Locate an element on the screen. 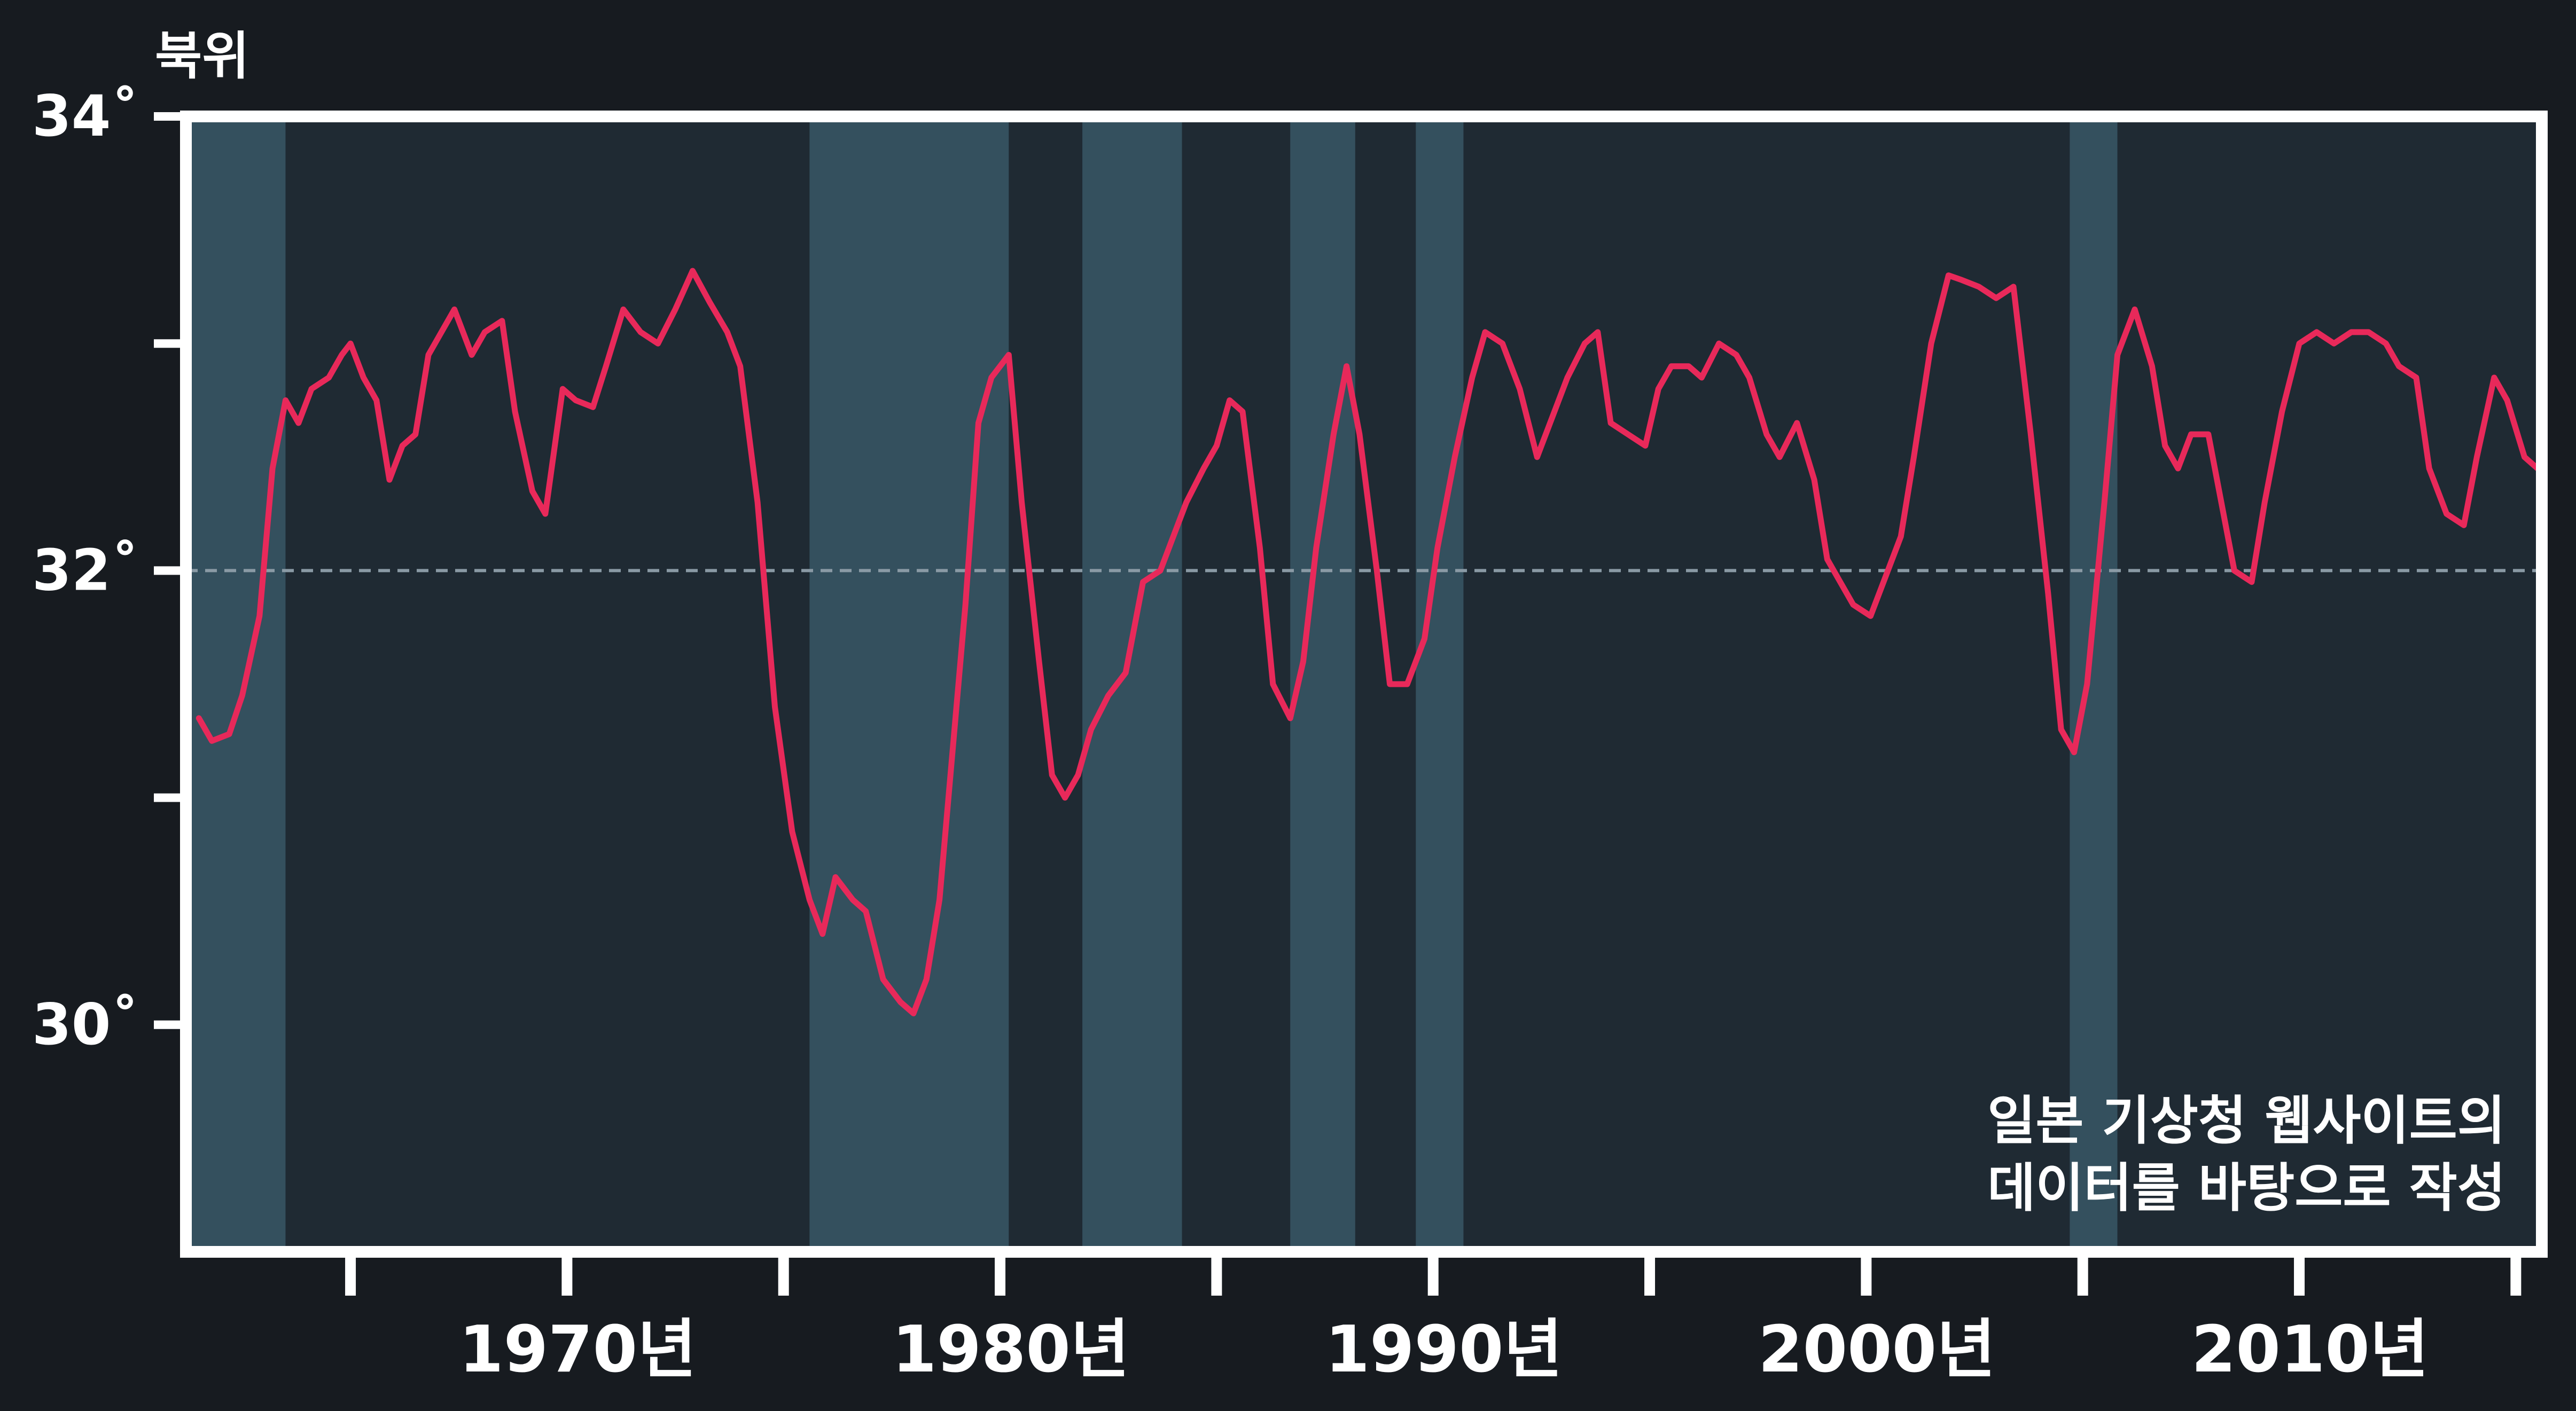  x-axis: 1970년 1980년 1990년 2000년 2010년 is located at coordinates (1433, 1319).